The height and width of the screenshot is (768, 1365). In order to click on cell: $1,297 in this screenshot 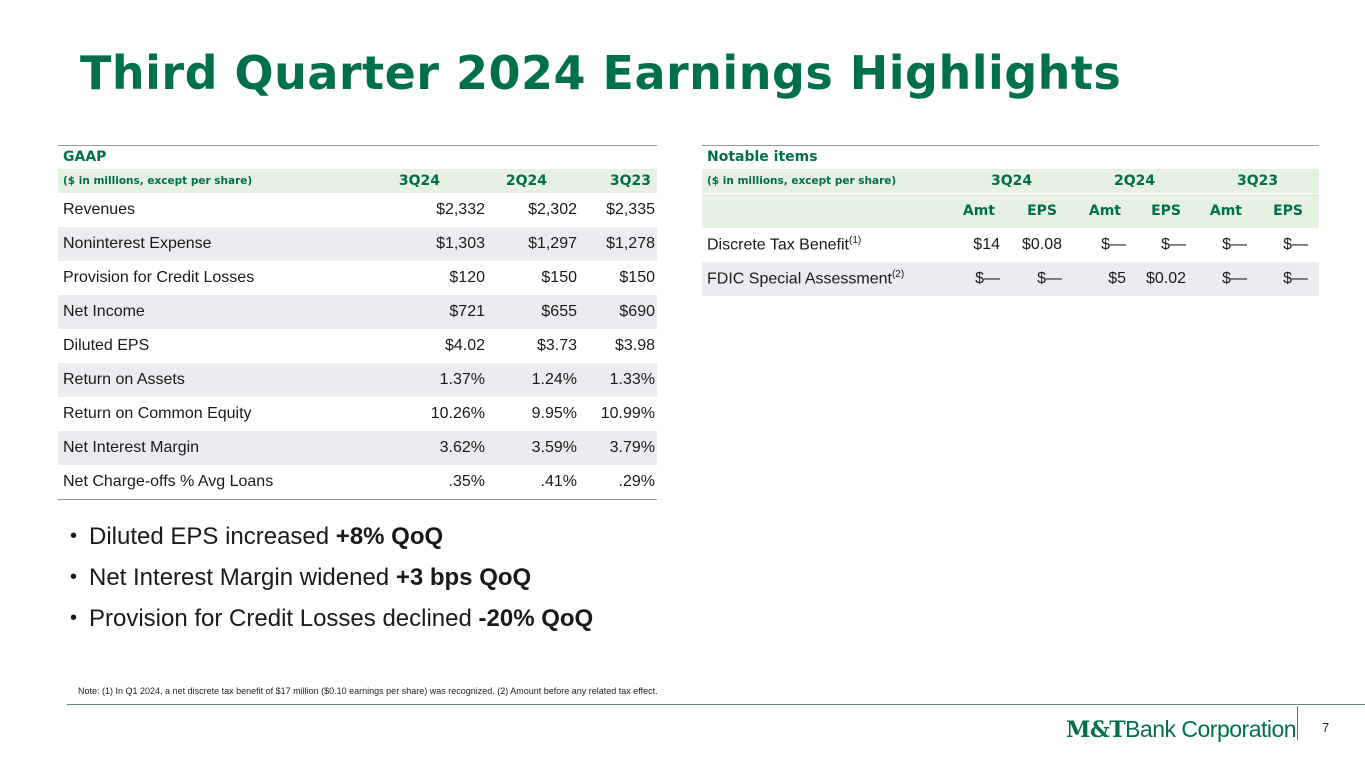, I will do `click(552, 243)`.